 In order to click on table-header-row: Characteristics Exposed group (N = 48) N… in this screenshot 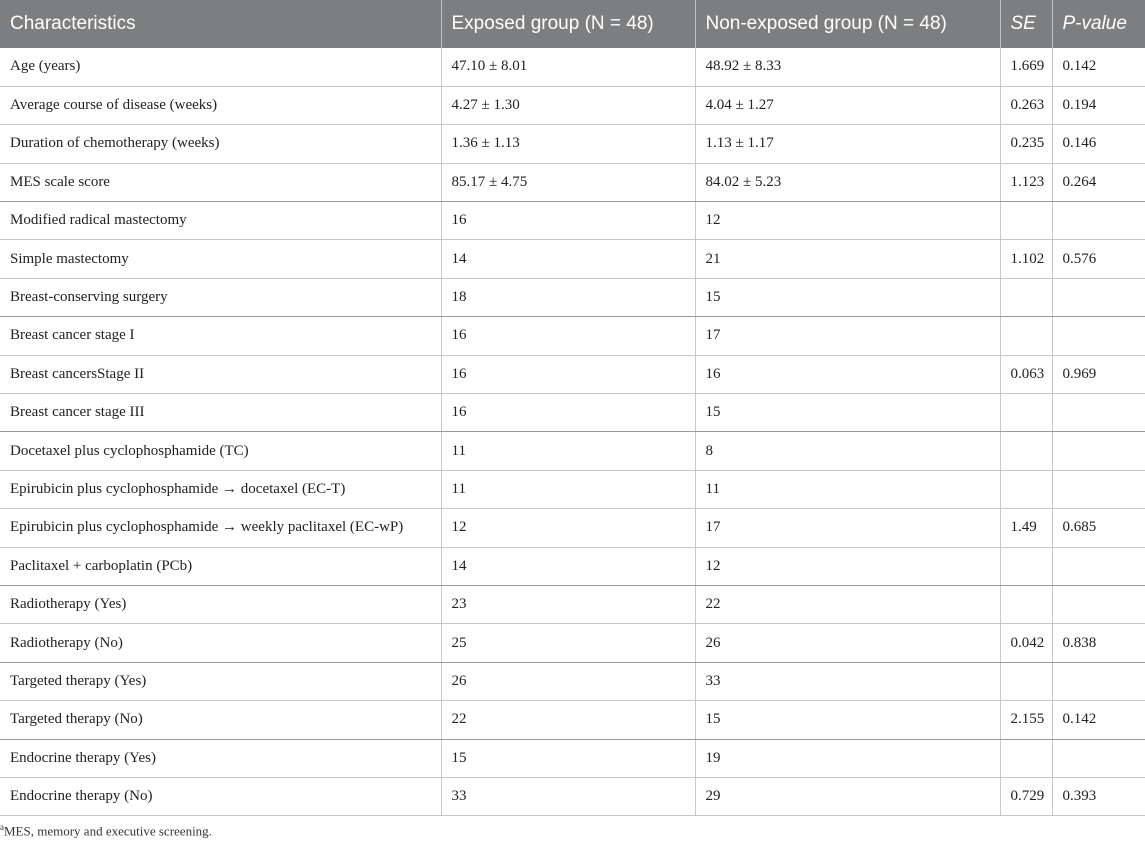, I will do `click(572, 24)`.